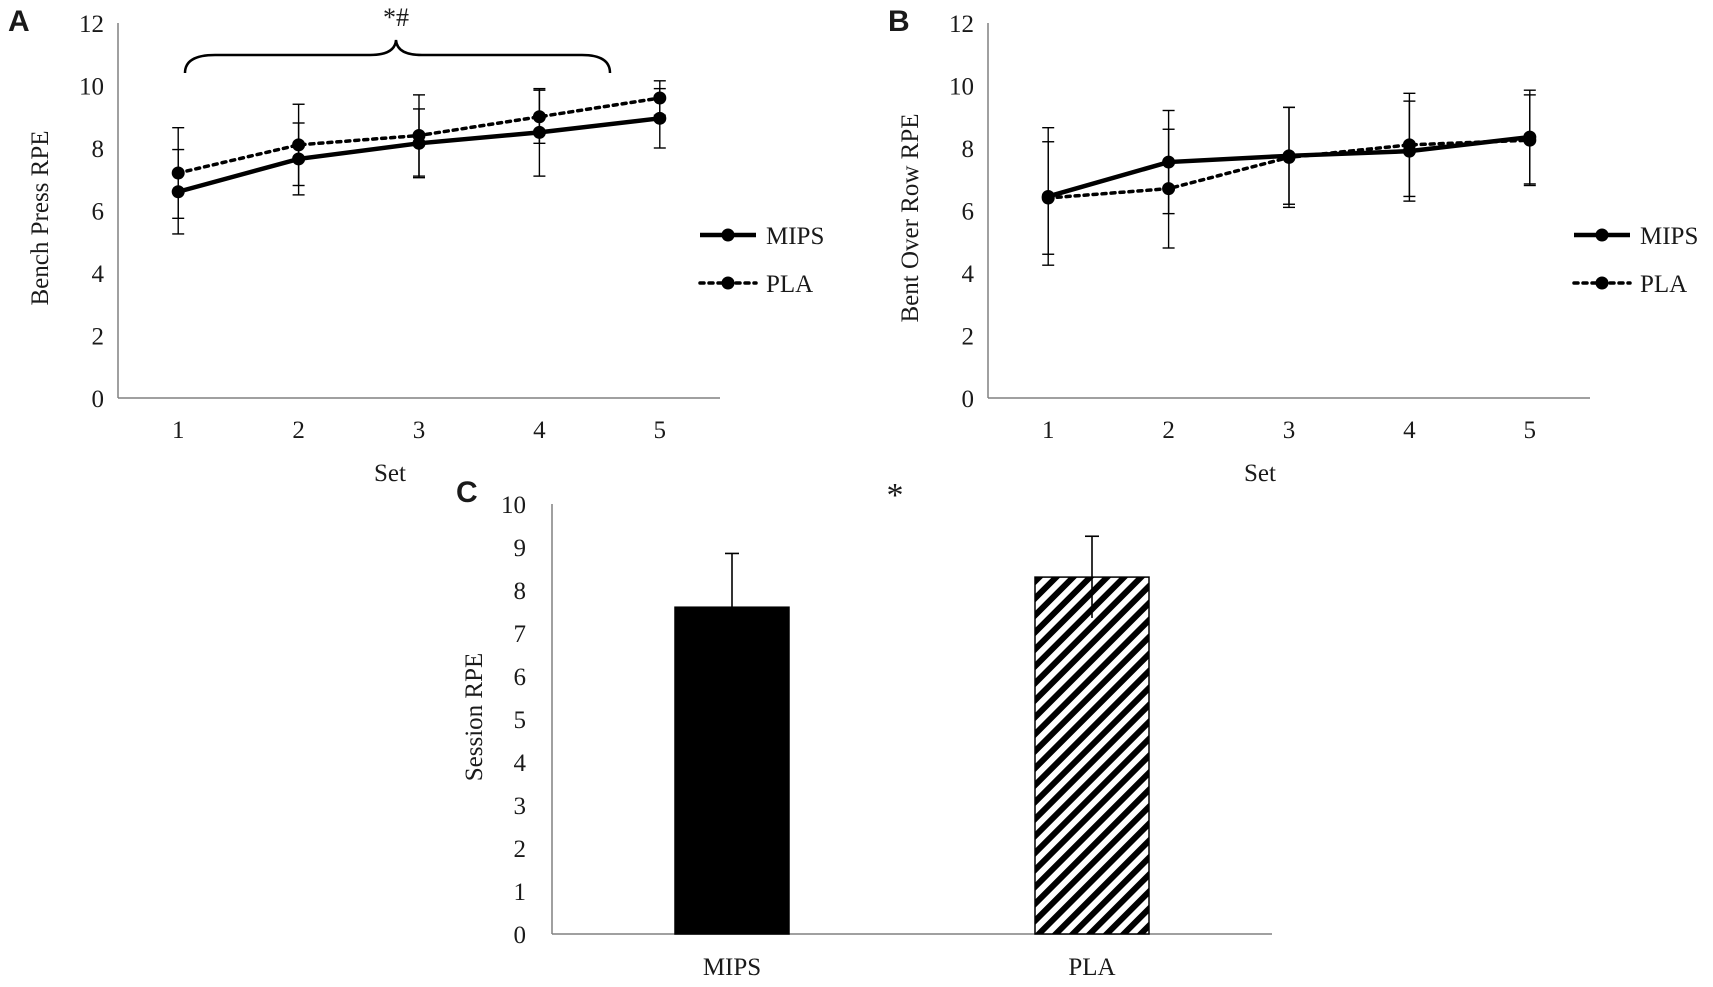 The height and width of the screenshot is (987, 1713). What do you see at coordinates (520, 806) in the screenshot?
I see `panel-c-ytick-label: 3` at bounding box center [520, 806].